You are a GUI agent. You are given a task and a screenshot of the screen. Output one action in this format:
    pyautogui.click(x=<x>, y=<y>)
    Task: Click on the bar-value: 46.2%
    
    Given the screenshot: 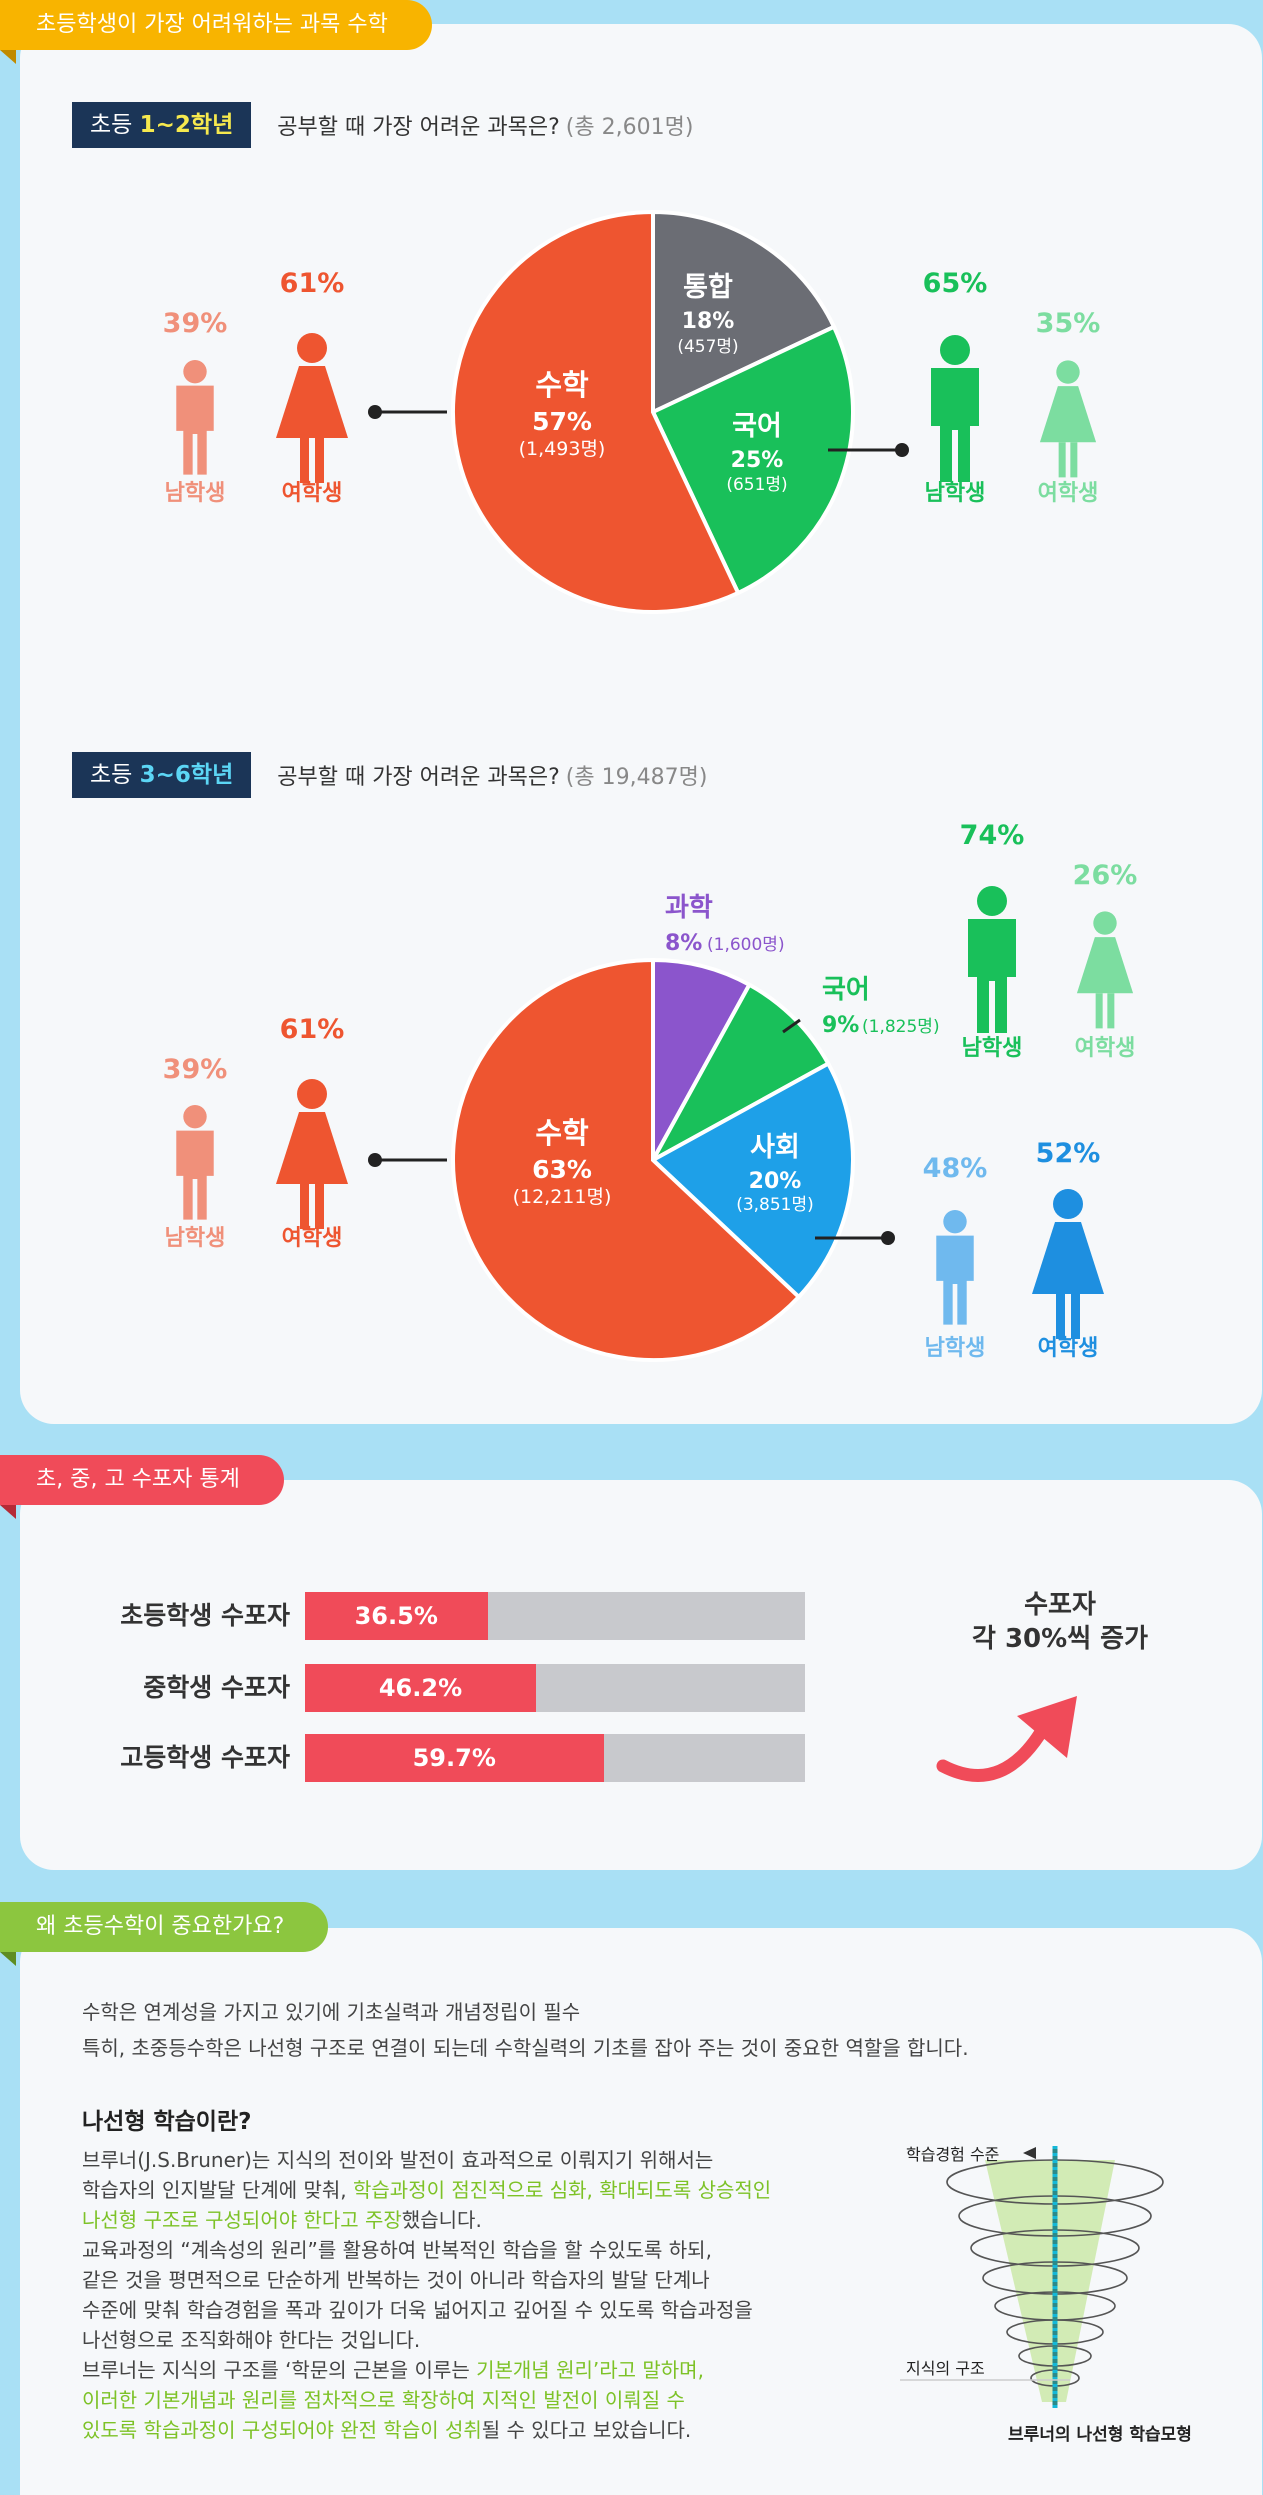 What is the action you would take?
    pyautogui.click(x=420, y=1688)
    